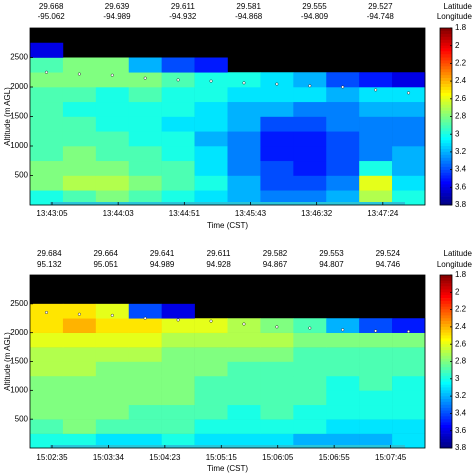 This screenshot has width=474, height=474. Describe the element at coordinates (52, 16) in the screenshot. I see `longitude-label: -95.062` at that location.